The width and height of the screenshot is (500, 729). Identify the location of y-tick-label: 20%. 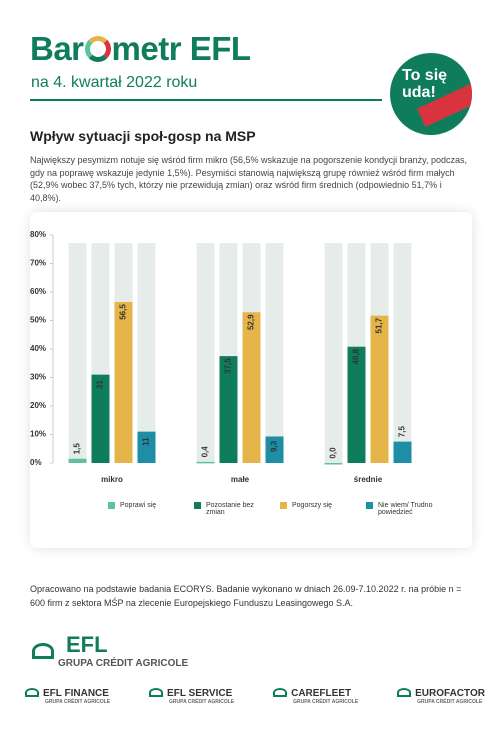
(38, 405).